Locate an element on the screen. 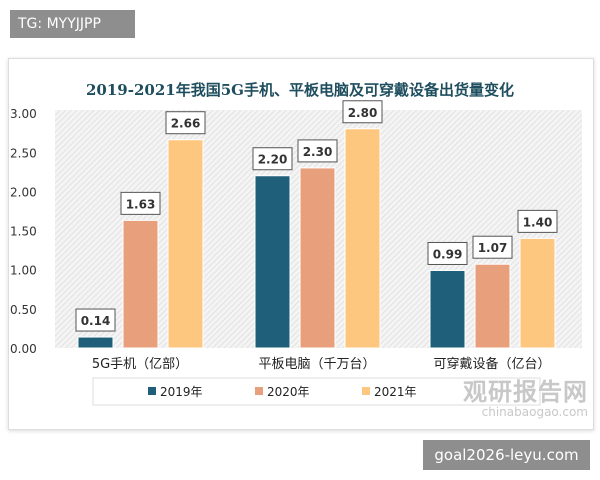 Image resolution: width=600 pixels, height=480 pixels. logo-url: chinabaogao.com is located at coordinates (534, 412).